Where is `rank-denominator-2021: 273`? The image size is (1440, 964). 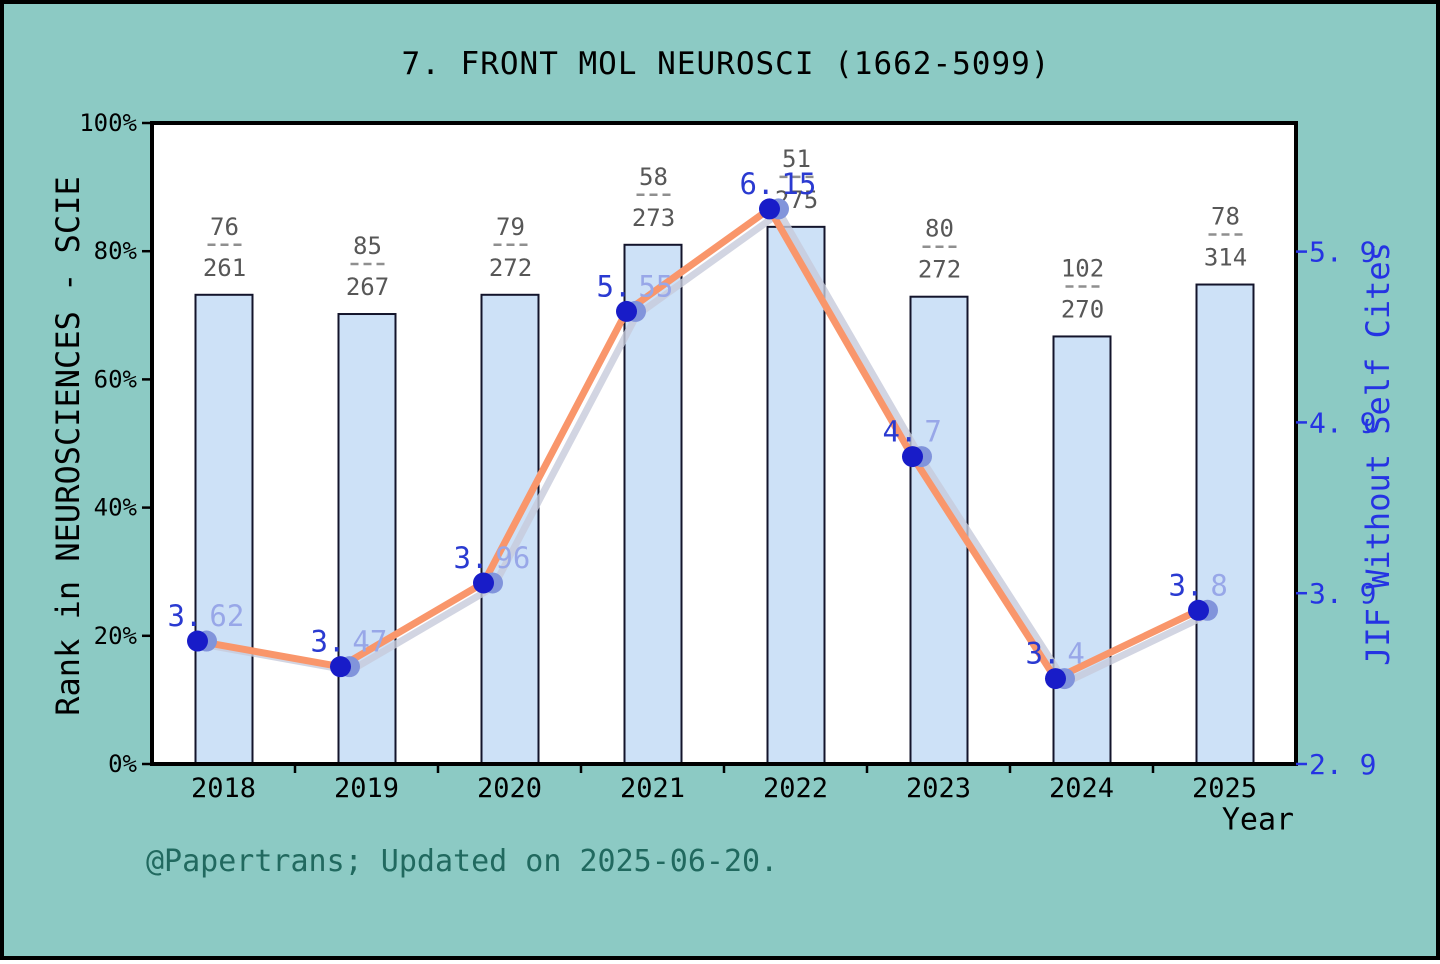 rank-denominator-2021: 273 is located at coordinates (653, 218).